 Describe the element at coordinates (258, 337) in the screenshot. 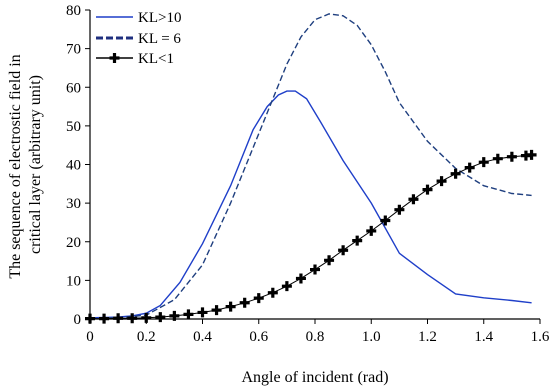

I see `x-tick-label: 0.6` at that location.